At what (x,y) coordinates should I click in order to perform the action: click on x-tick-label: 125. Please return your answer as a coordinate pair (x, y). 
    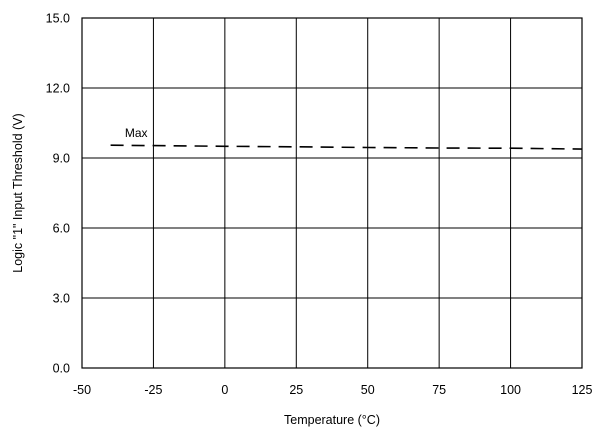
    Looking at the image, I should click on (582, 390).